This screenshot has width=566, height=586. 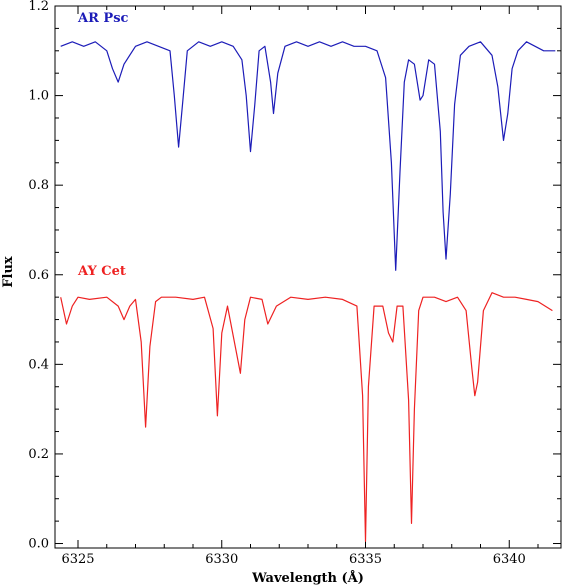 What do you see at coordinates (38, 275) in the screenshot?
I see `y-tick-label: 0.6` at bounding box center [38, 275].